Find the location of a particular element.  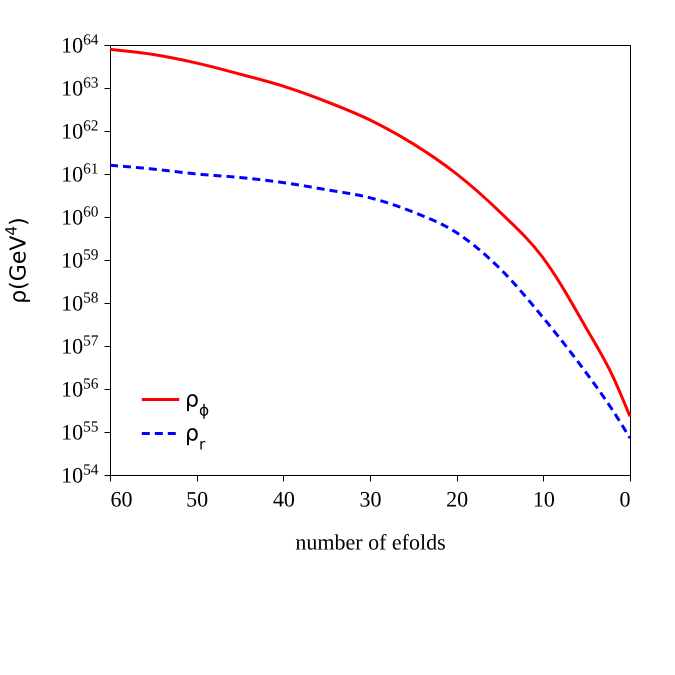

legend-label: ρ$_{ϕ}$ is located at coordinates (197, 404).